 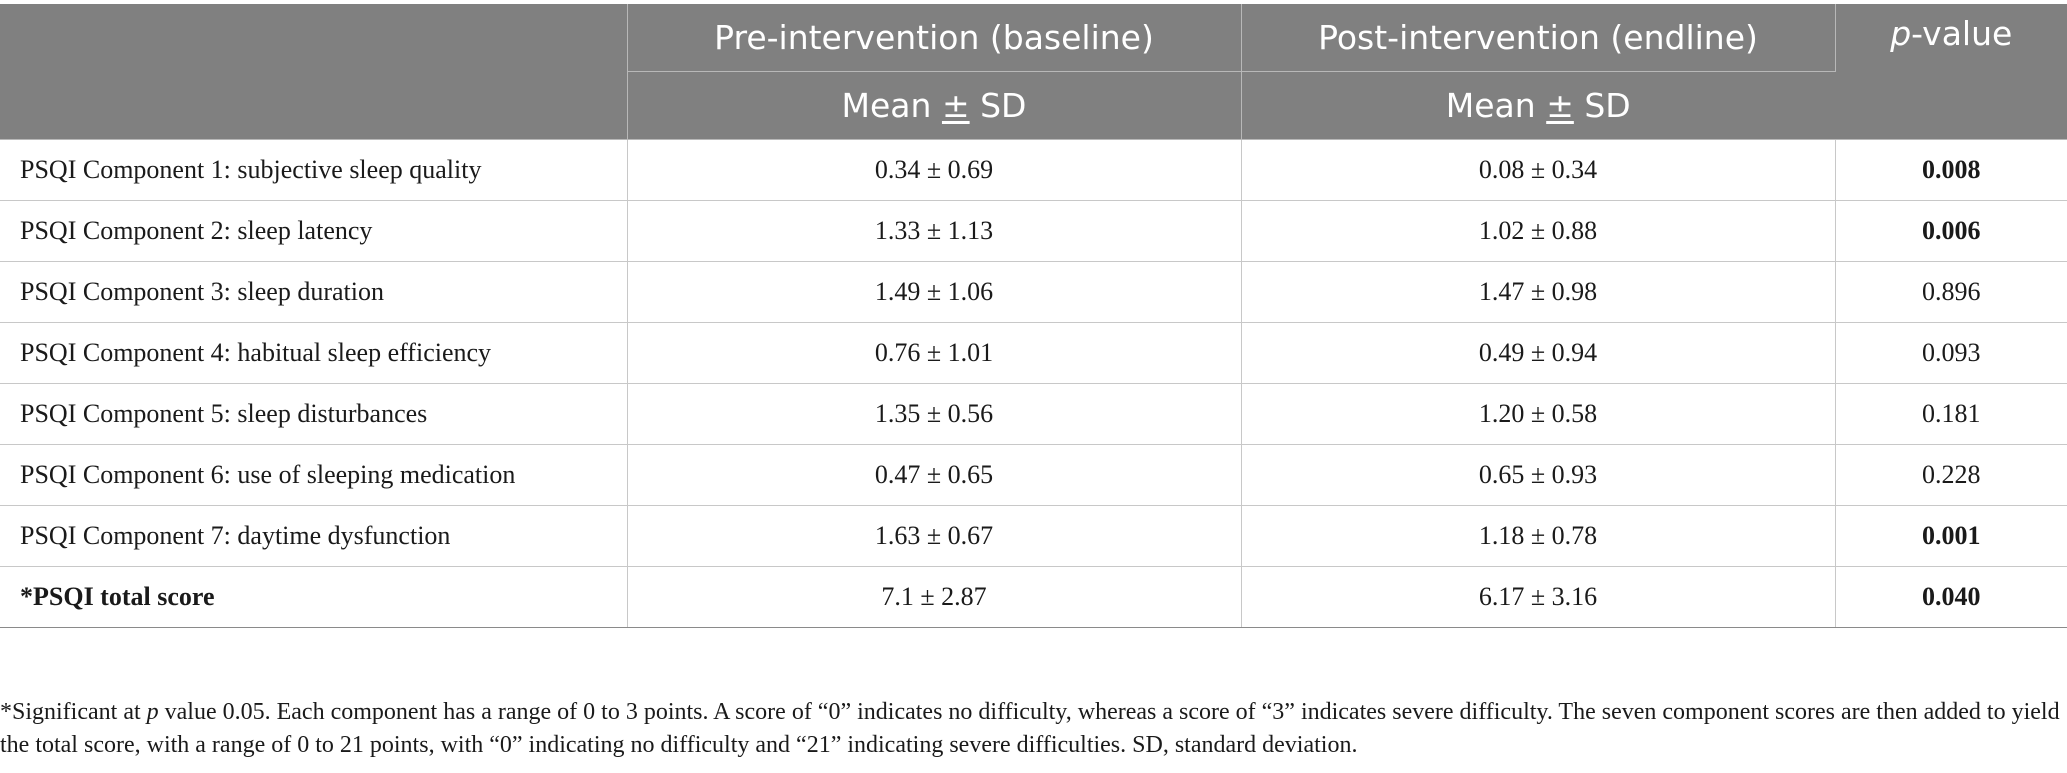 What do you see at coordinates (1901, 33) in the screenshot?
I see `header-p-italic: p` at bounding box center [1901, 33].